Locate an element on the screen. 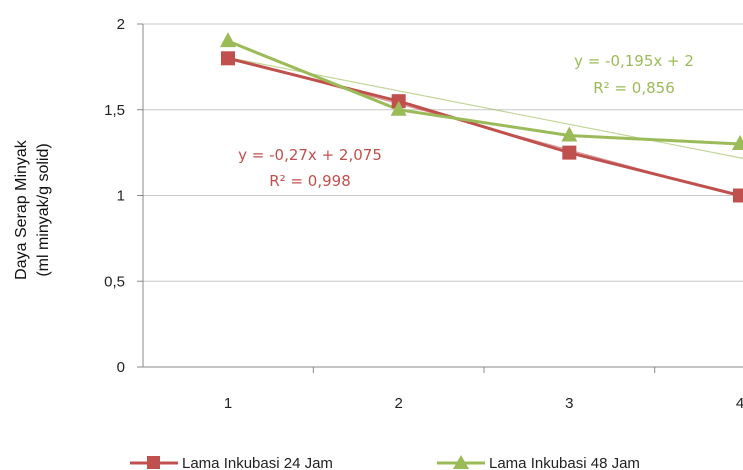 The width and height of the screenshot is (743, 470). r2-48-jam: R² = 0,856 is located at coordinates (633, 88).